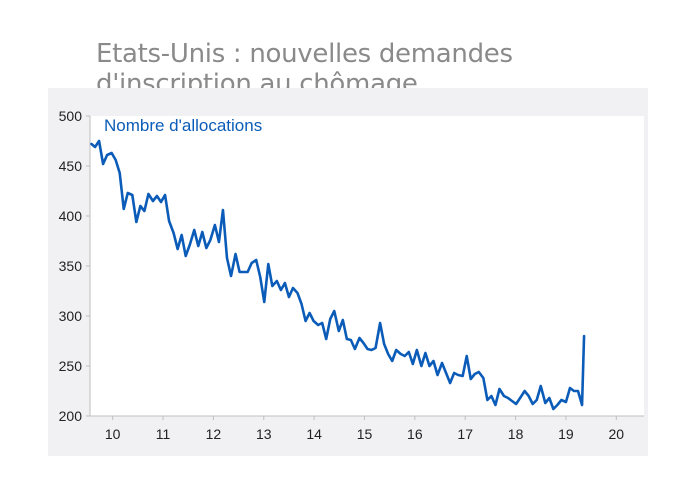 The height and width of the screenshot is (483, 695). I want to click on x-tick-label: 17, so click(465, 434).